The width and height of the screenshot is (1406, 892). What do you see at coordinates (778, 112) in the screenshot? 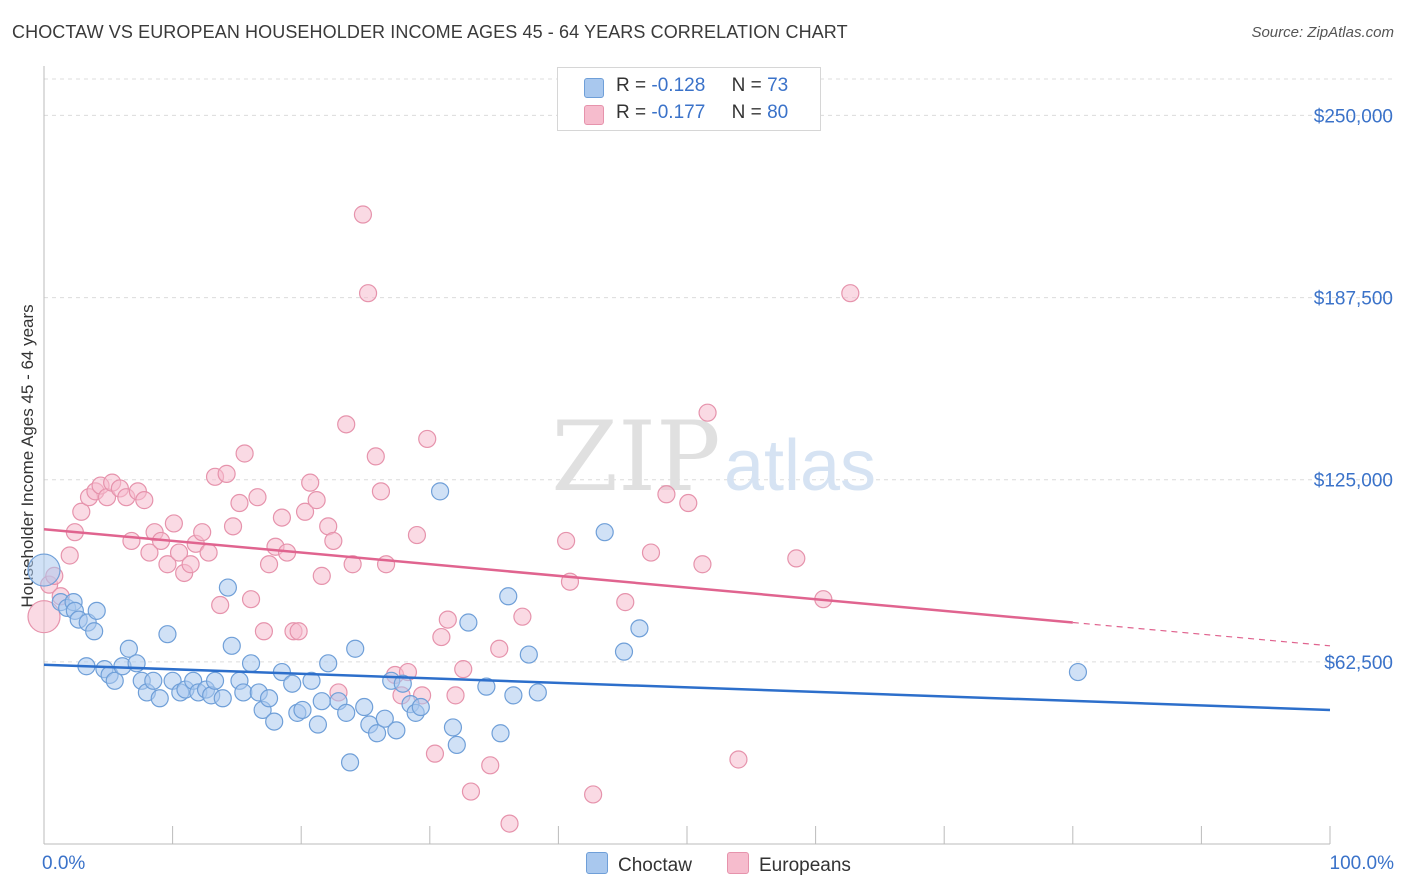
I see `legend-n-europeans: 80` at bounding box center [778, 112].